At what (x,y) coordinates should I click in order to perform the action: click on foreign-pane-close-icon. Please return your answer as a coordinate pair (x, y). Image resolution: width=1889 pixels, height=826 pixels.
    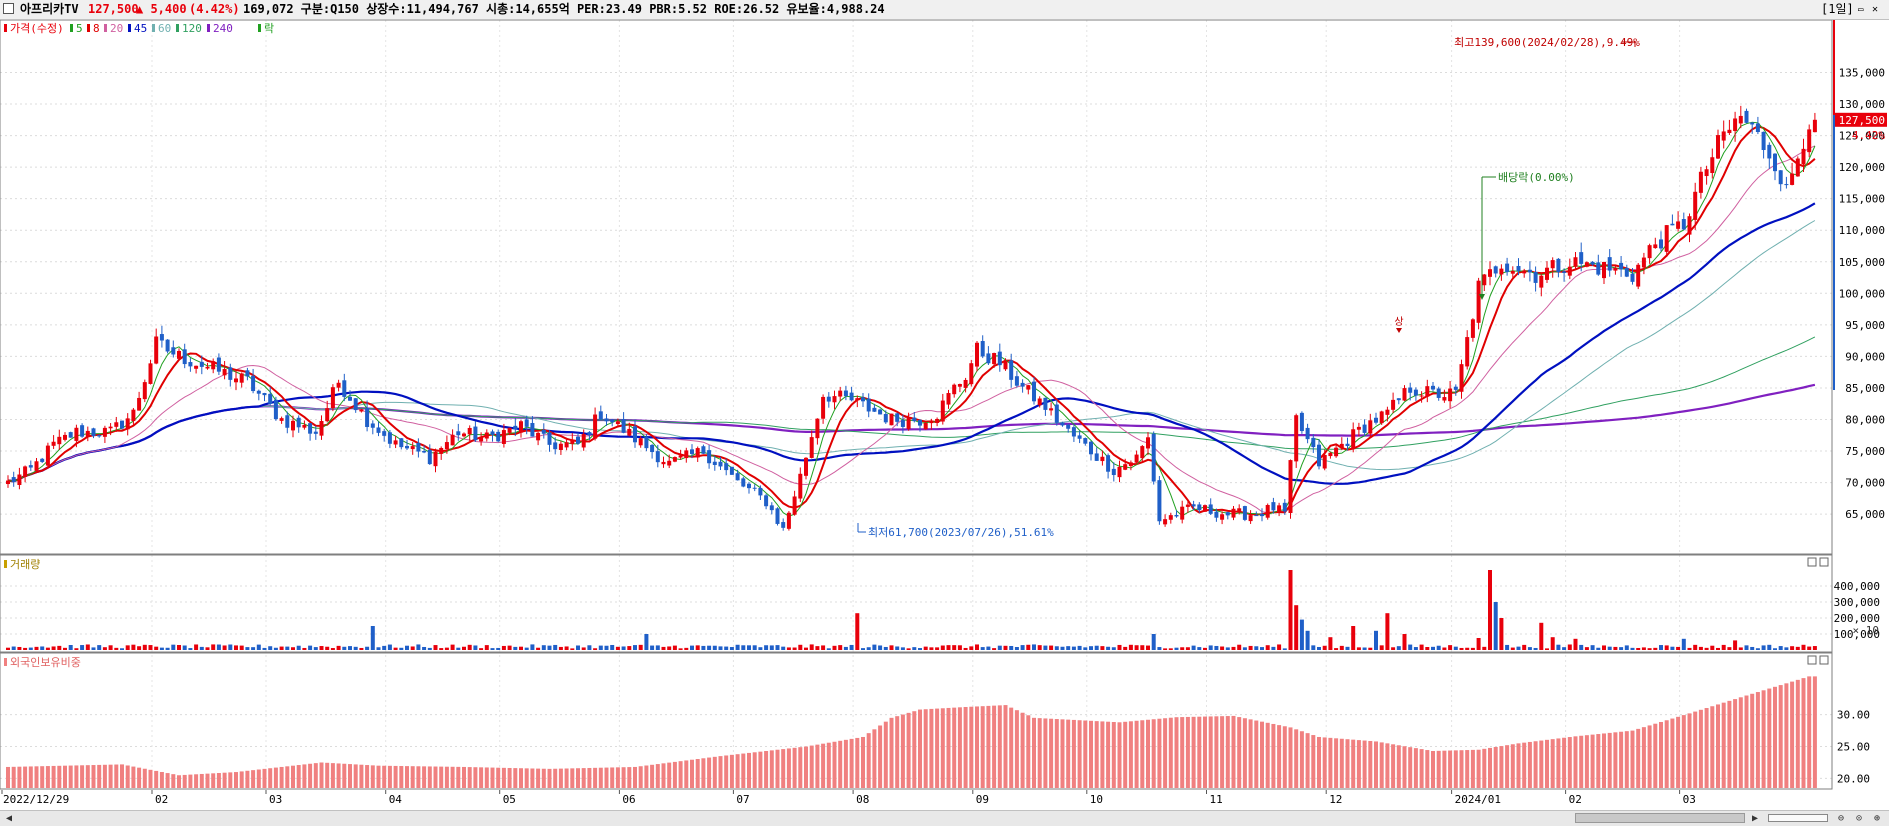
    Looking at the image, I should click on (1824, 660).